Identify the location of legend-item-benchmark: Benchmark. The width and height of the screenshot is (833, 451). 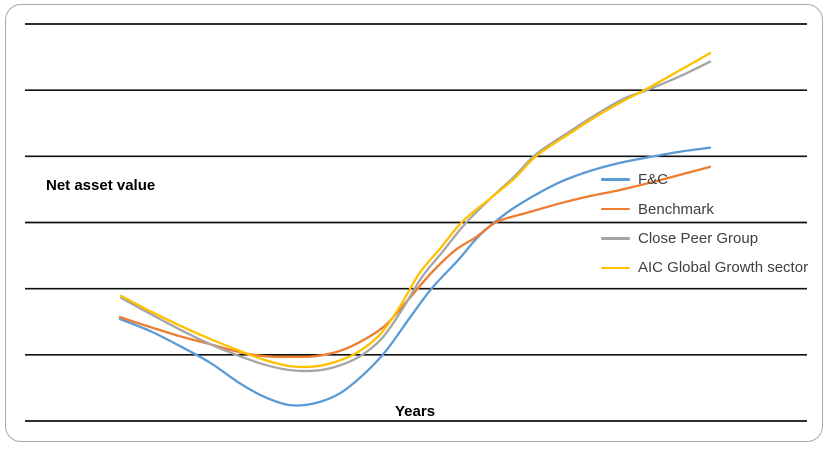
(704, 208).